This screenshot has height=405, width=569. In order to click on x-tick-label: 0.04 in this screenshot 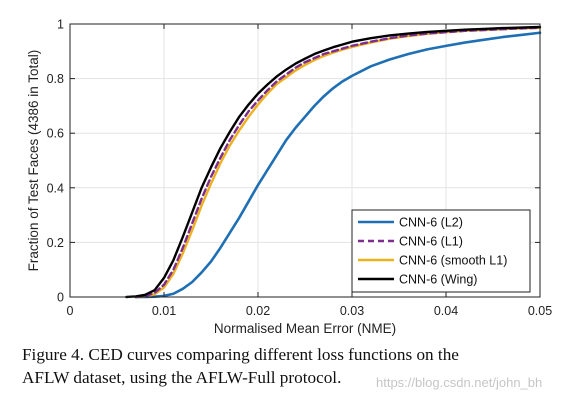, I will do `click(446, 311)`.